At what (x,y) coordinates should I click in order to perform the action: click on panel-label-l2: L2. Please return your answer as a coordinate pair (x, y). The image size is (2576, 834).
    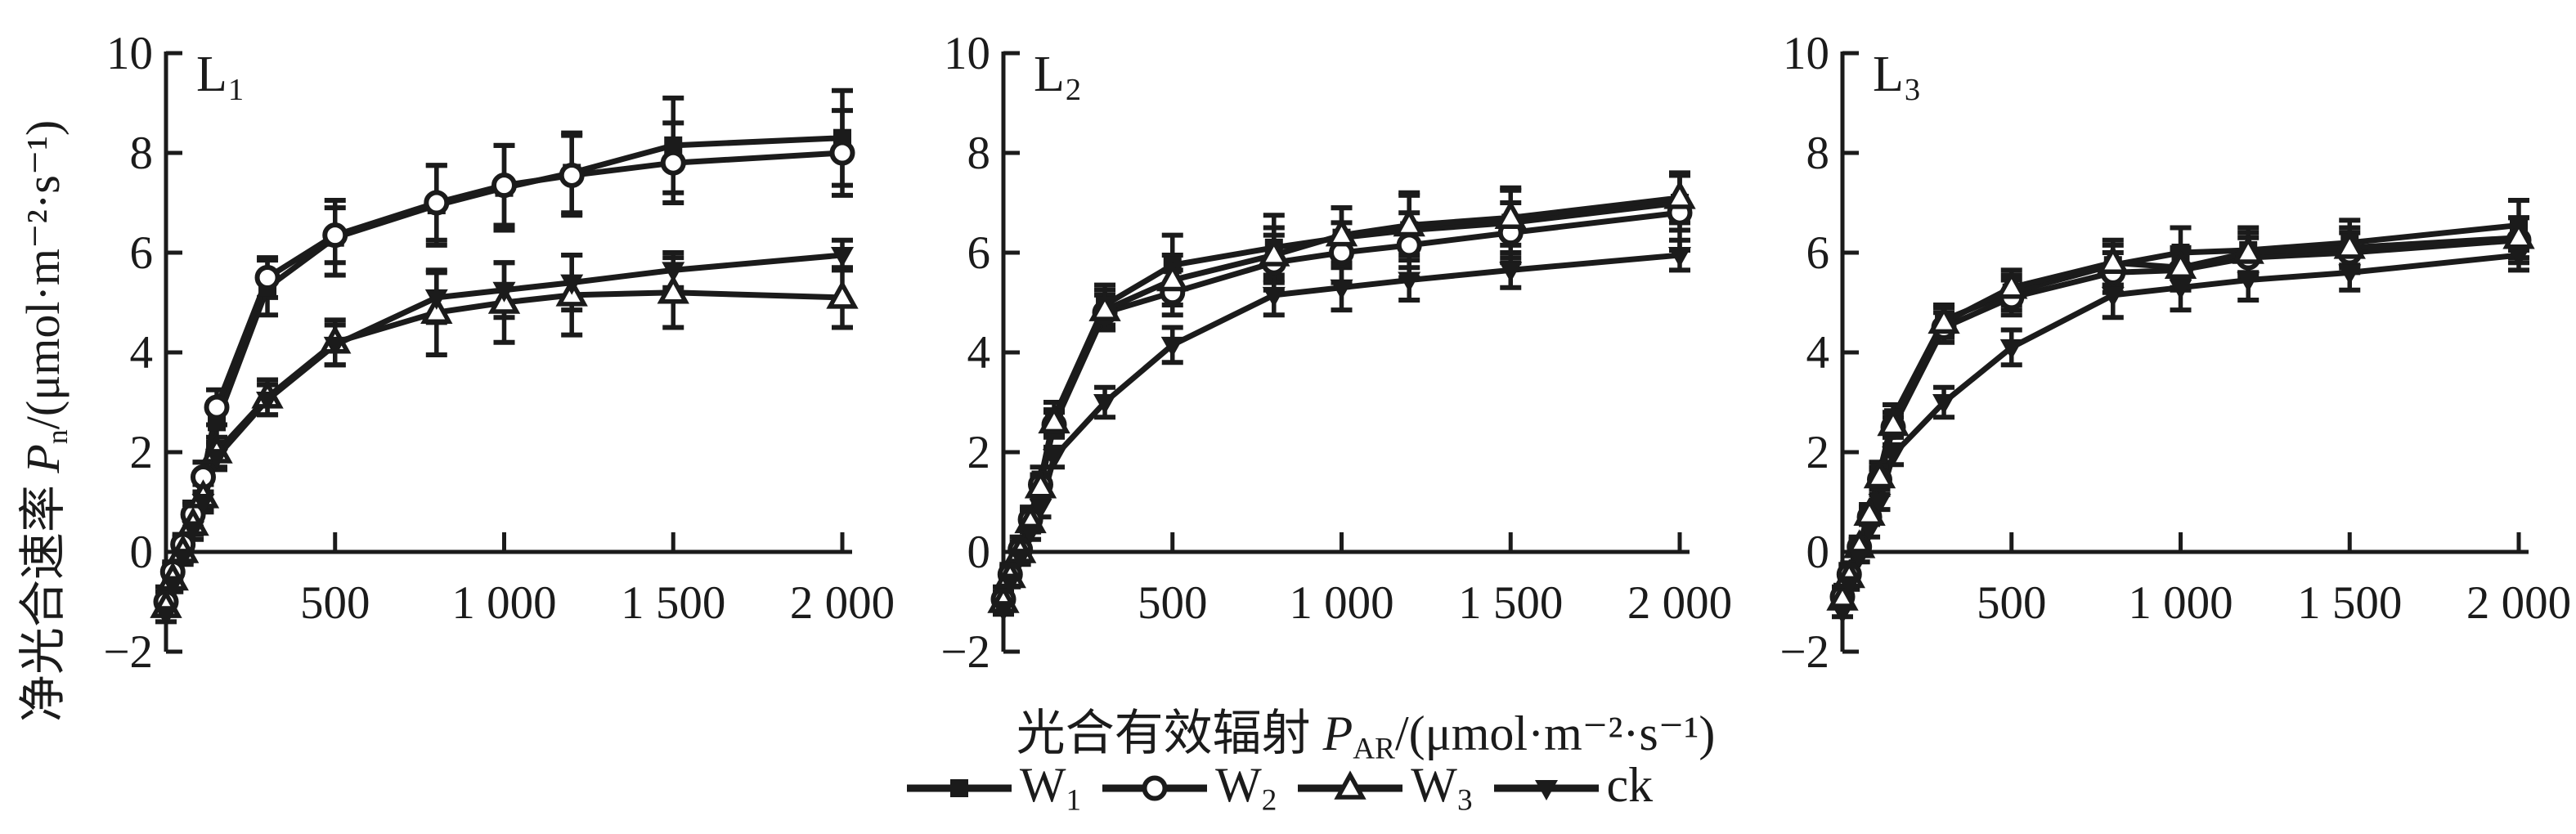
    Looking at the image, I should click on (1058, 77).